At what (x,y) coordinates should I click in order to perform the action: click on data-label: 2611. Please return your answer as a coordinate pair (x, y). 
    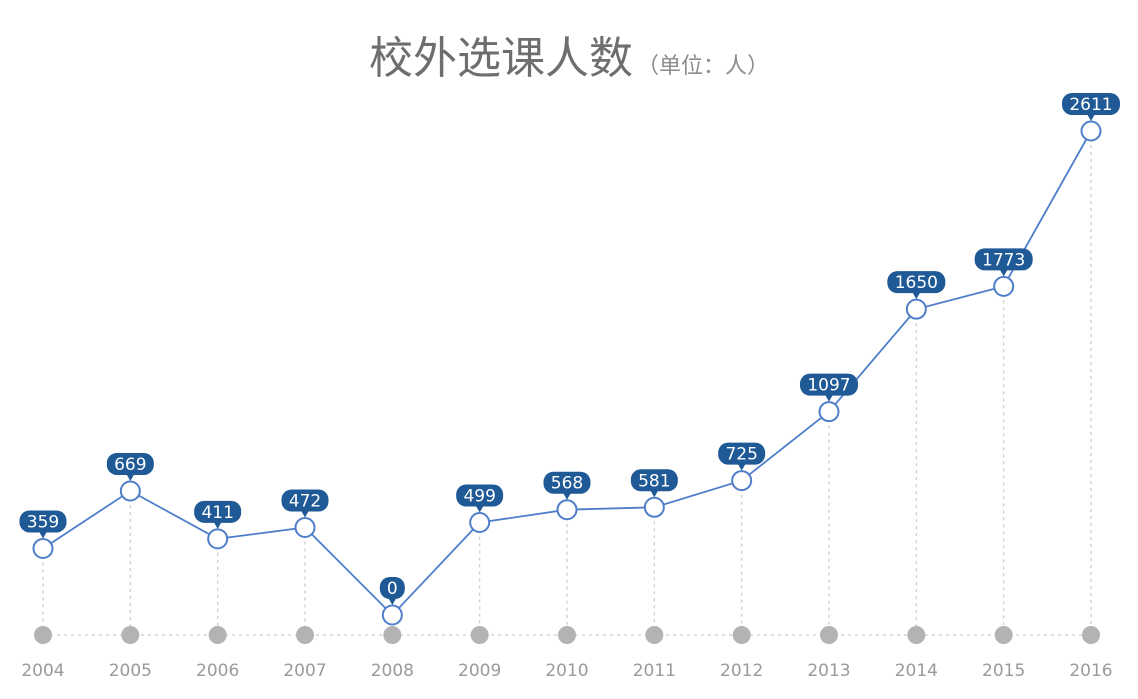
    Looking at the image, I should click on (1091, 107).